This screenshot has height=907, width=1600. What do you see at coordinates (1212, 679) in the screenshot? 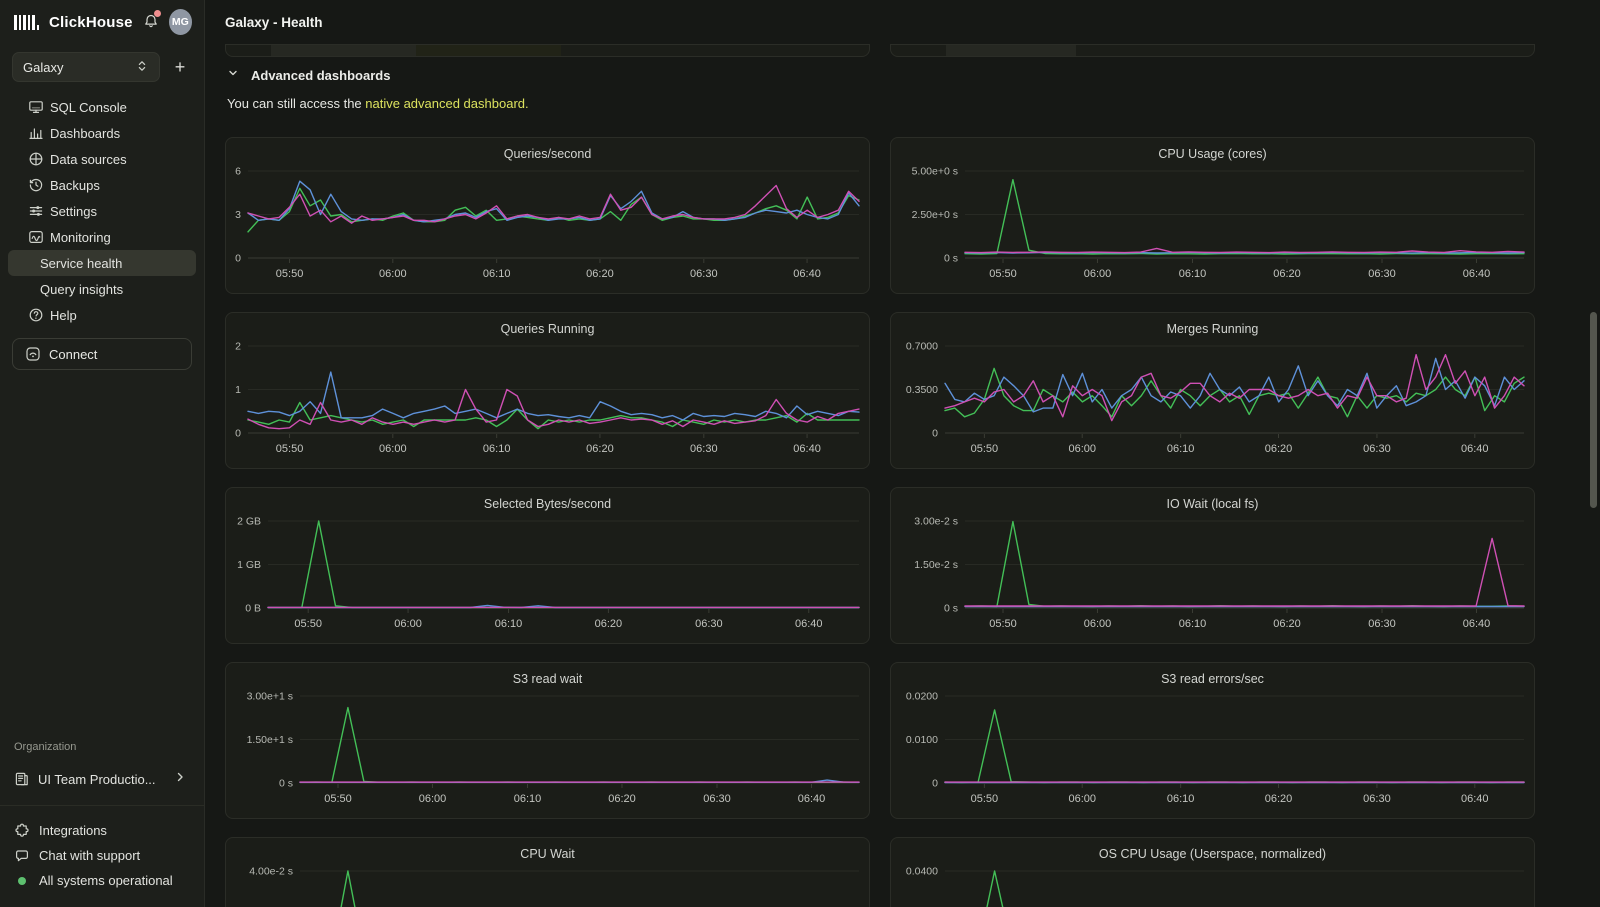
I see `chart-title: S3 read errors/sec` at bounding box center [1212, 679].